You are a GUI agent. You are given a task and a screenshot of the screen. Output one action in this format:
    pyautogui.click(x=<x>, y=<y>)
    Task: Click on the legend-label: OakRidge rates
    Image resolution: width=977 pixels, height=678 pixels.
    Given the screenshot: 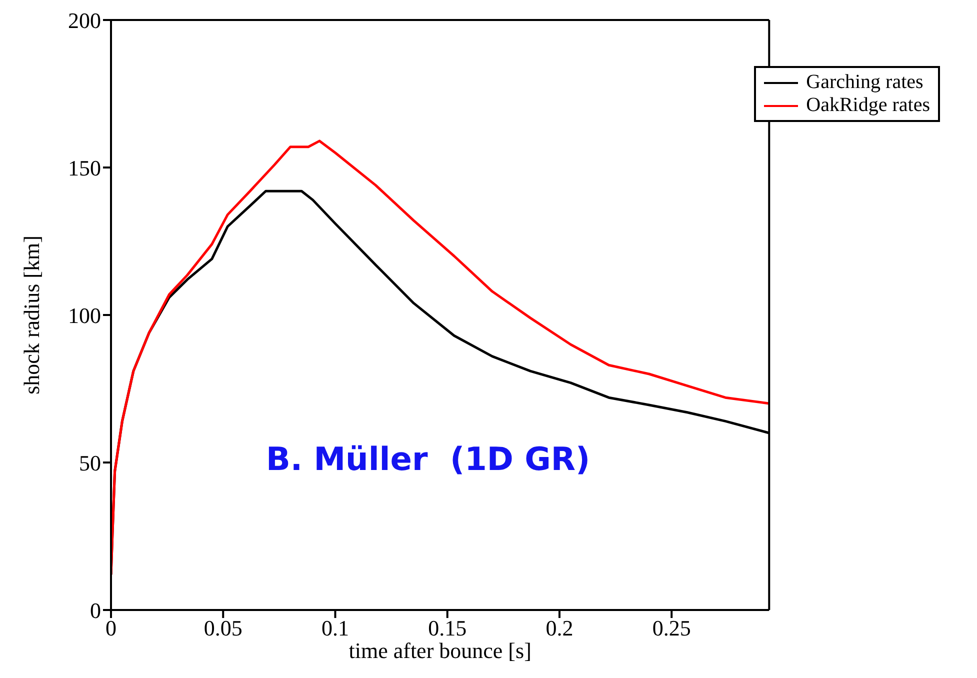 What is the action you would take?
    pyautogui.click(x=868, y=105)
    